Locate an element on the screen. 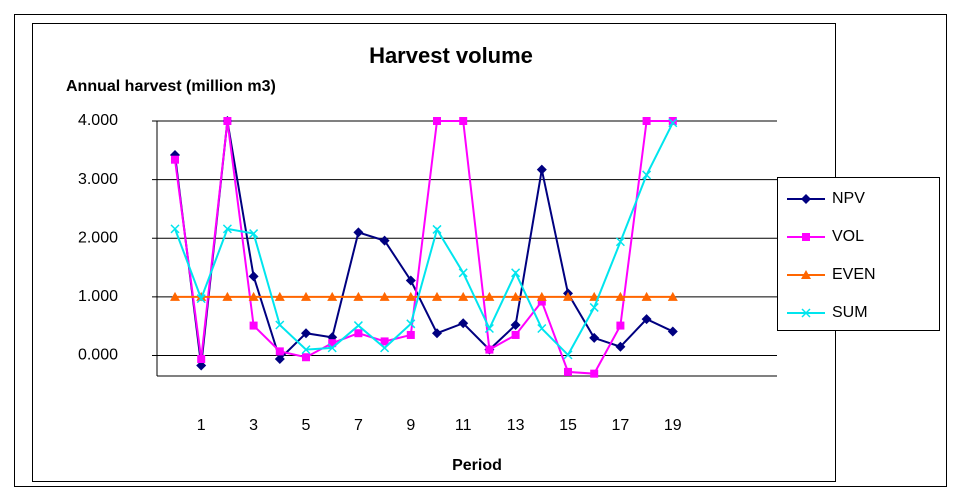 This screenshot has height=504, width=958. y-axis-label: Annual harvest (million m3) is located at coordinates (171, 86).